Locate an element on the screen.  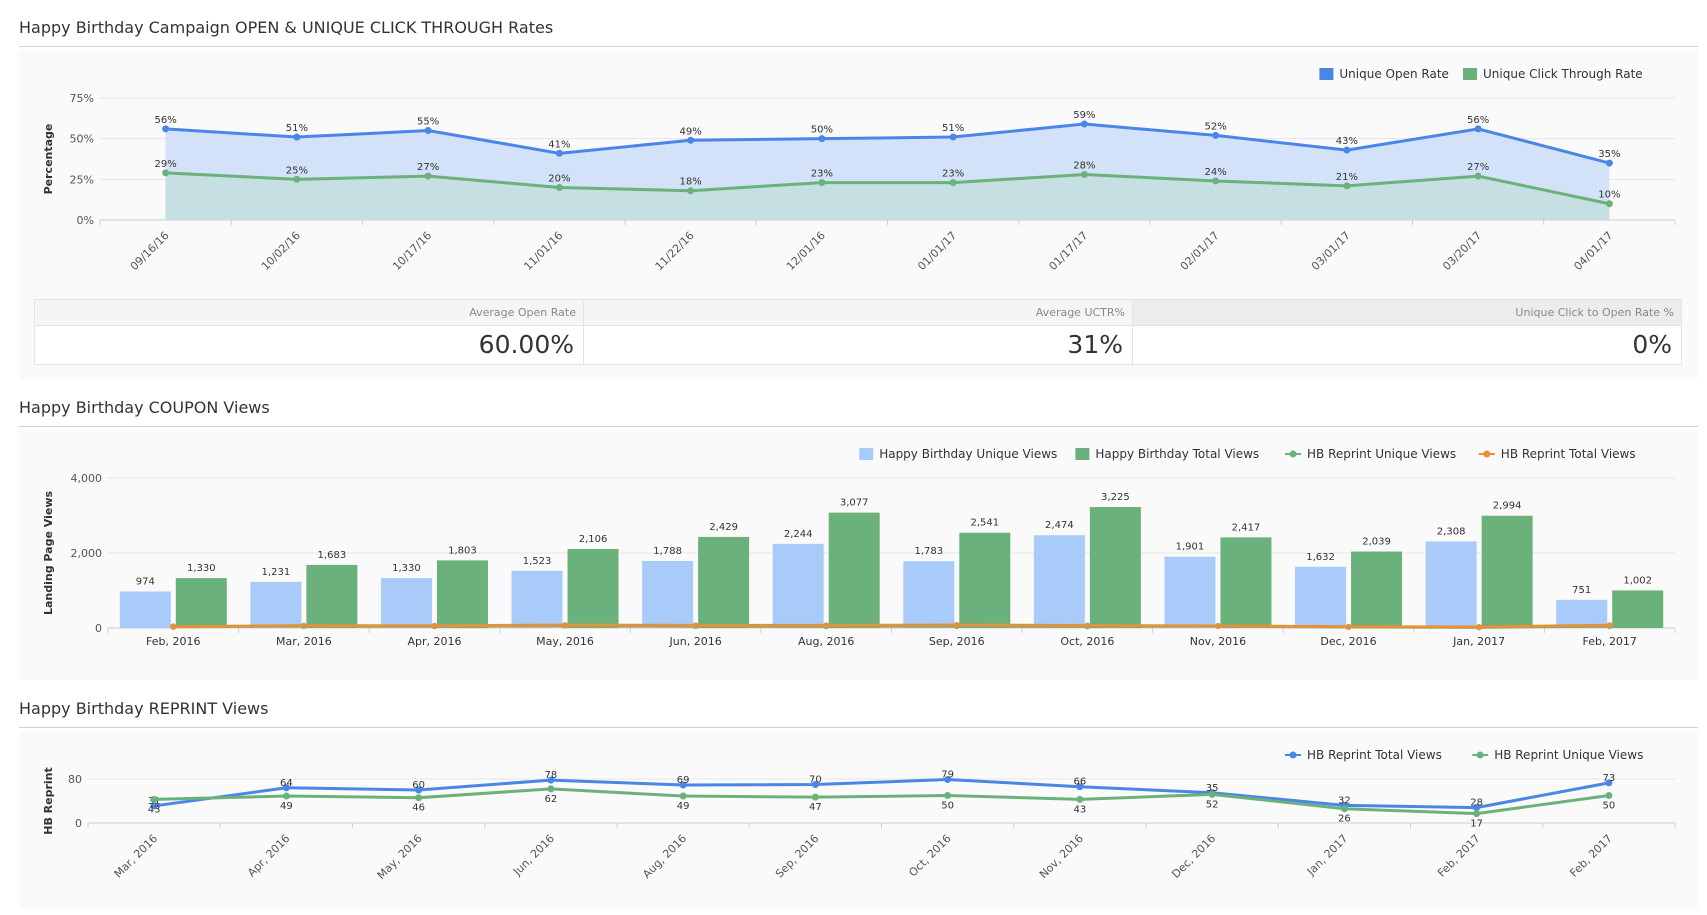
data-label: 43% is located at coordinates (1347, 141).